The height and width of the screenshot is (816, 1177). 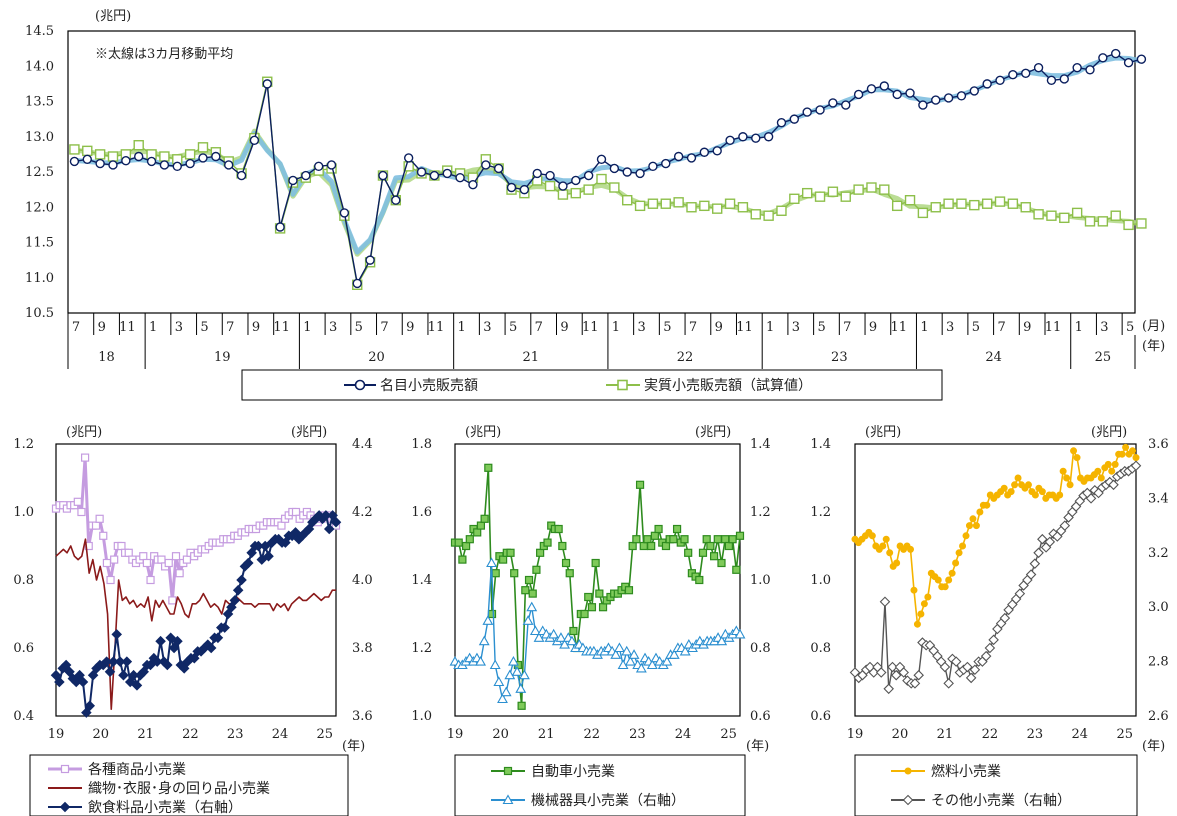 I want to click on panel-left-tick: 1.4, so click(x=421, y=580).